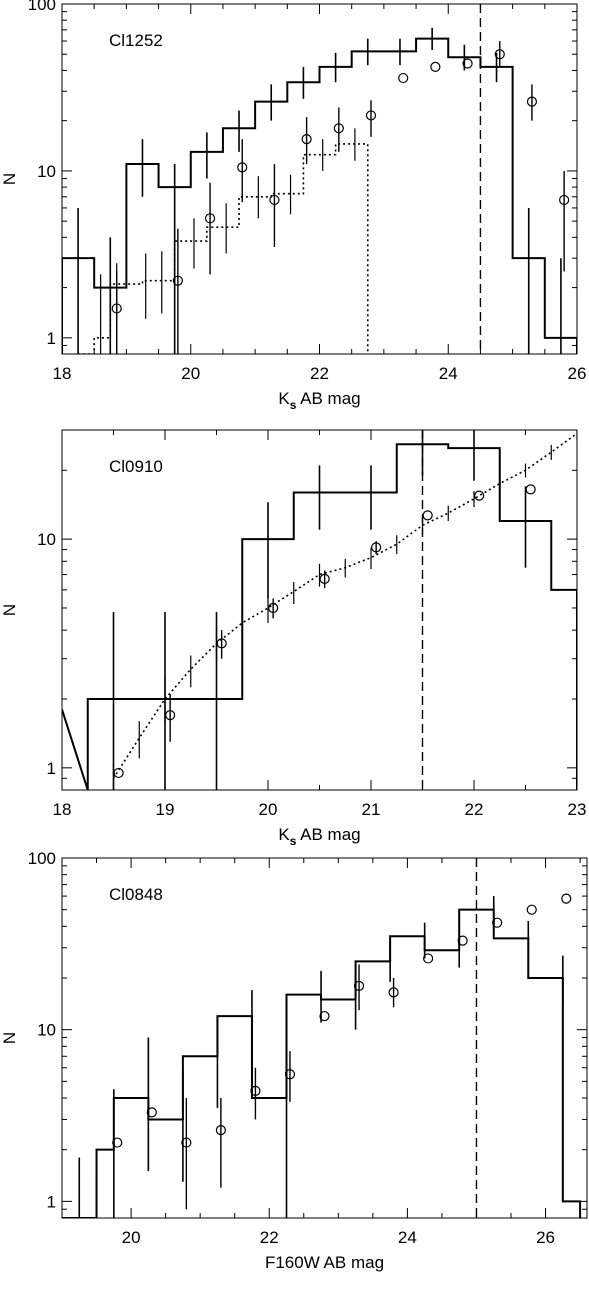  What do you see at coordinates (136, 40) in the screenshot?
I see `panel-label: Cl1252` at bounding box center [136, 40].